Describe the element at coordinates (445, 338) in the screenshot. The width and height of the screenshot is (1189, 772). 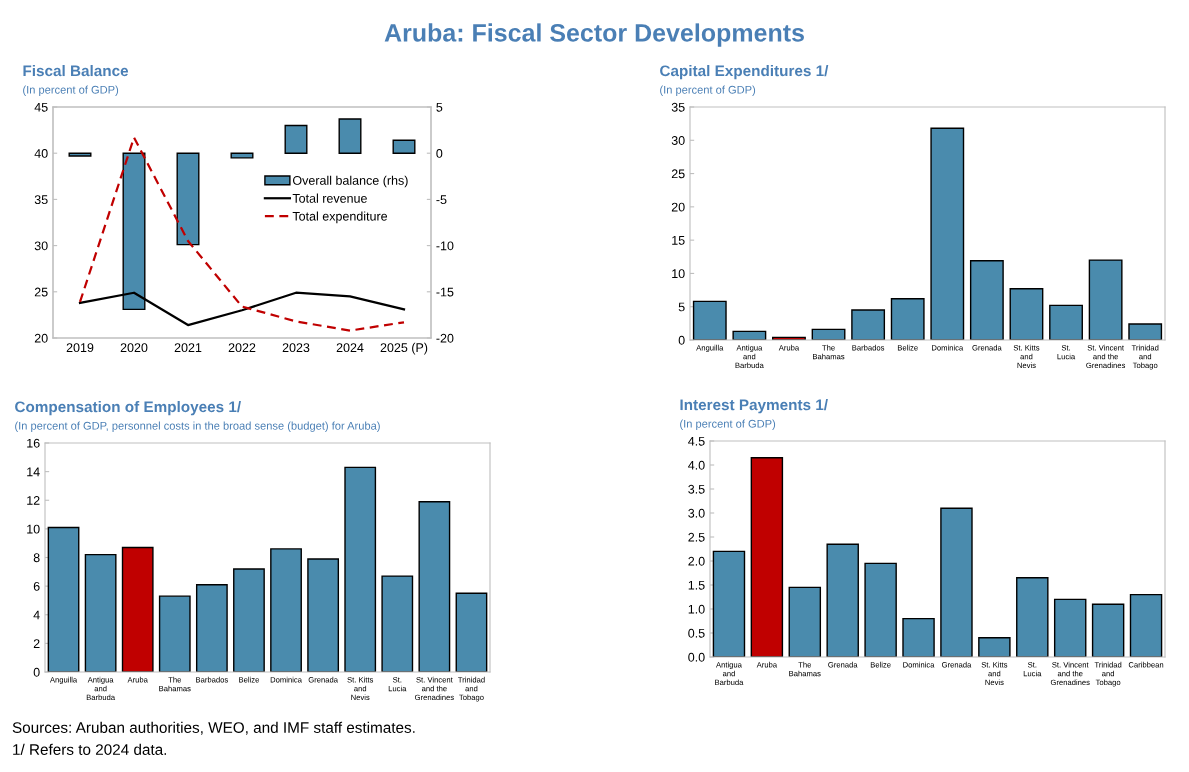
I see `y2-tick-label: -20` at that location.